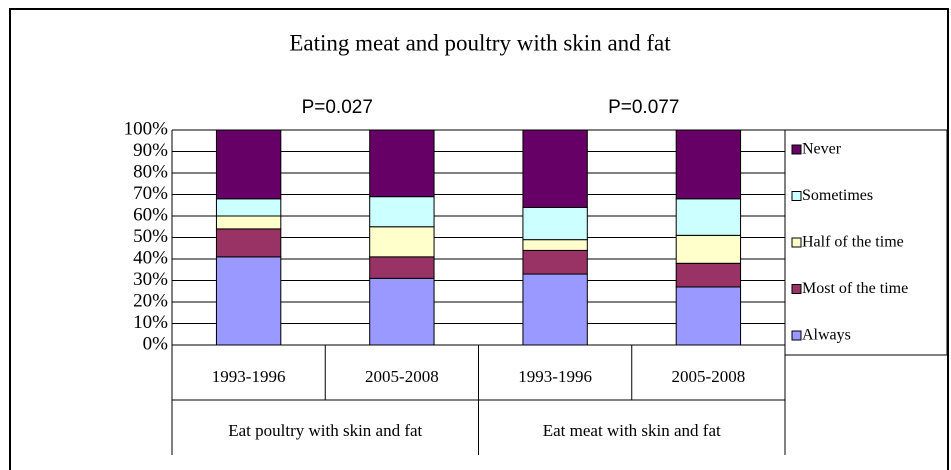  I want to click on y-tick-label: 0%, so click(156, 343).